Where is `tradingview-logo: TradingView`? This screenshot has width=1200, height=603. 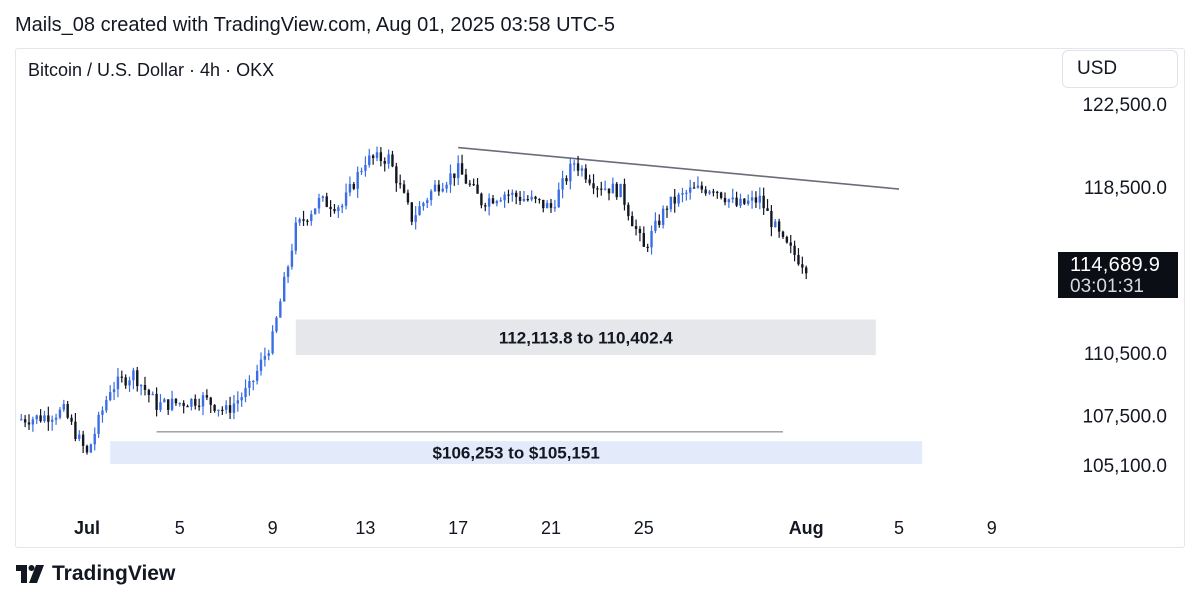
tradingview-logo: TradingView is located at coordinates (95, 574).